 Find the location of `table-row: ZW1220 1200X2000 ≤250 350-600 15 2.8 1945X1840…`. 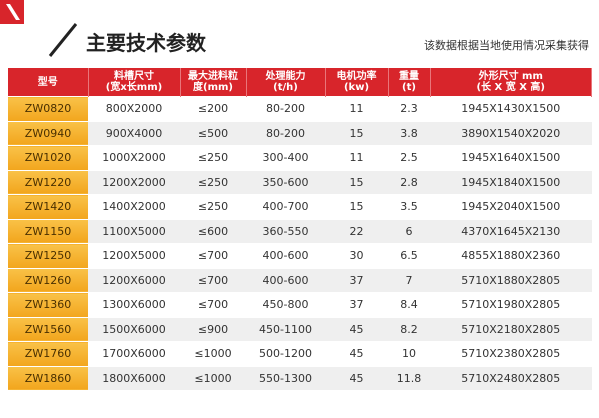

table-row: ZW1220 1200X2000 ≤250 350-600 15 2.8 1945X1840… is located at coordinates (300, 182).